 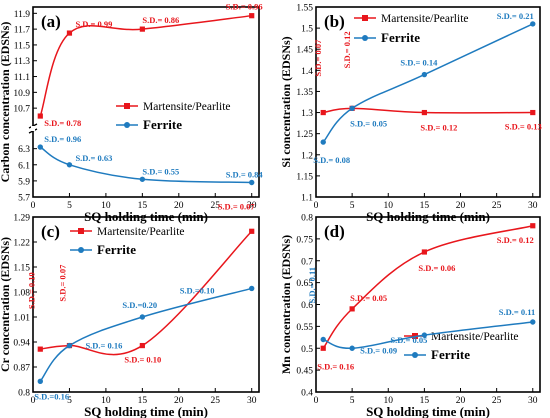 I want to click on y-tick-label: 0.4, so click(x=307, y=394).